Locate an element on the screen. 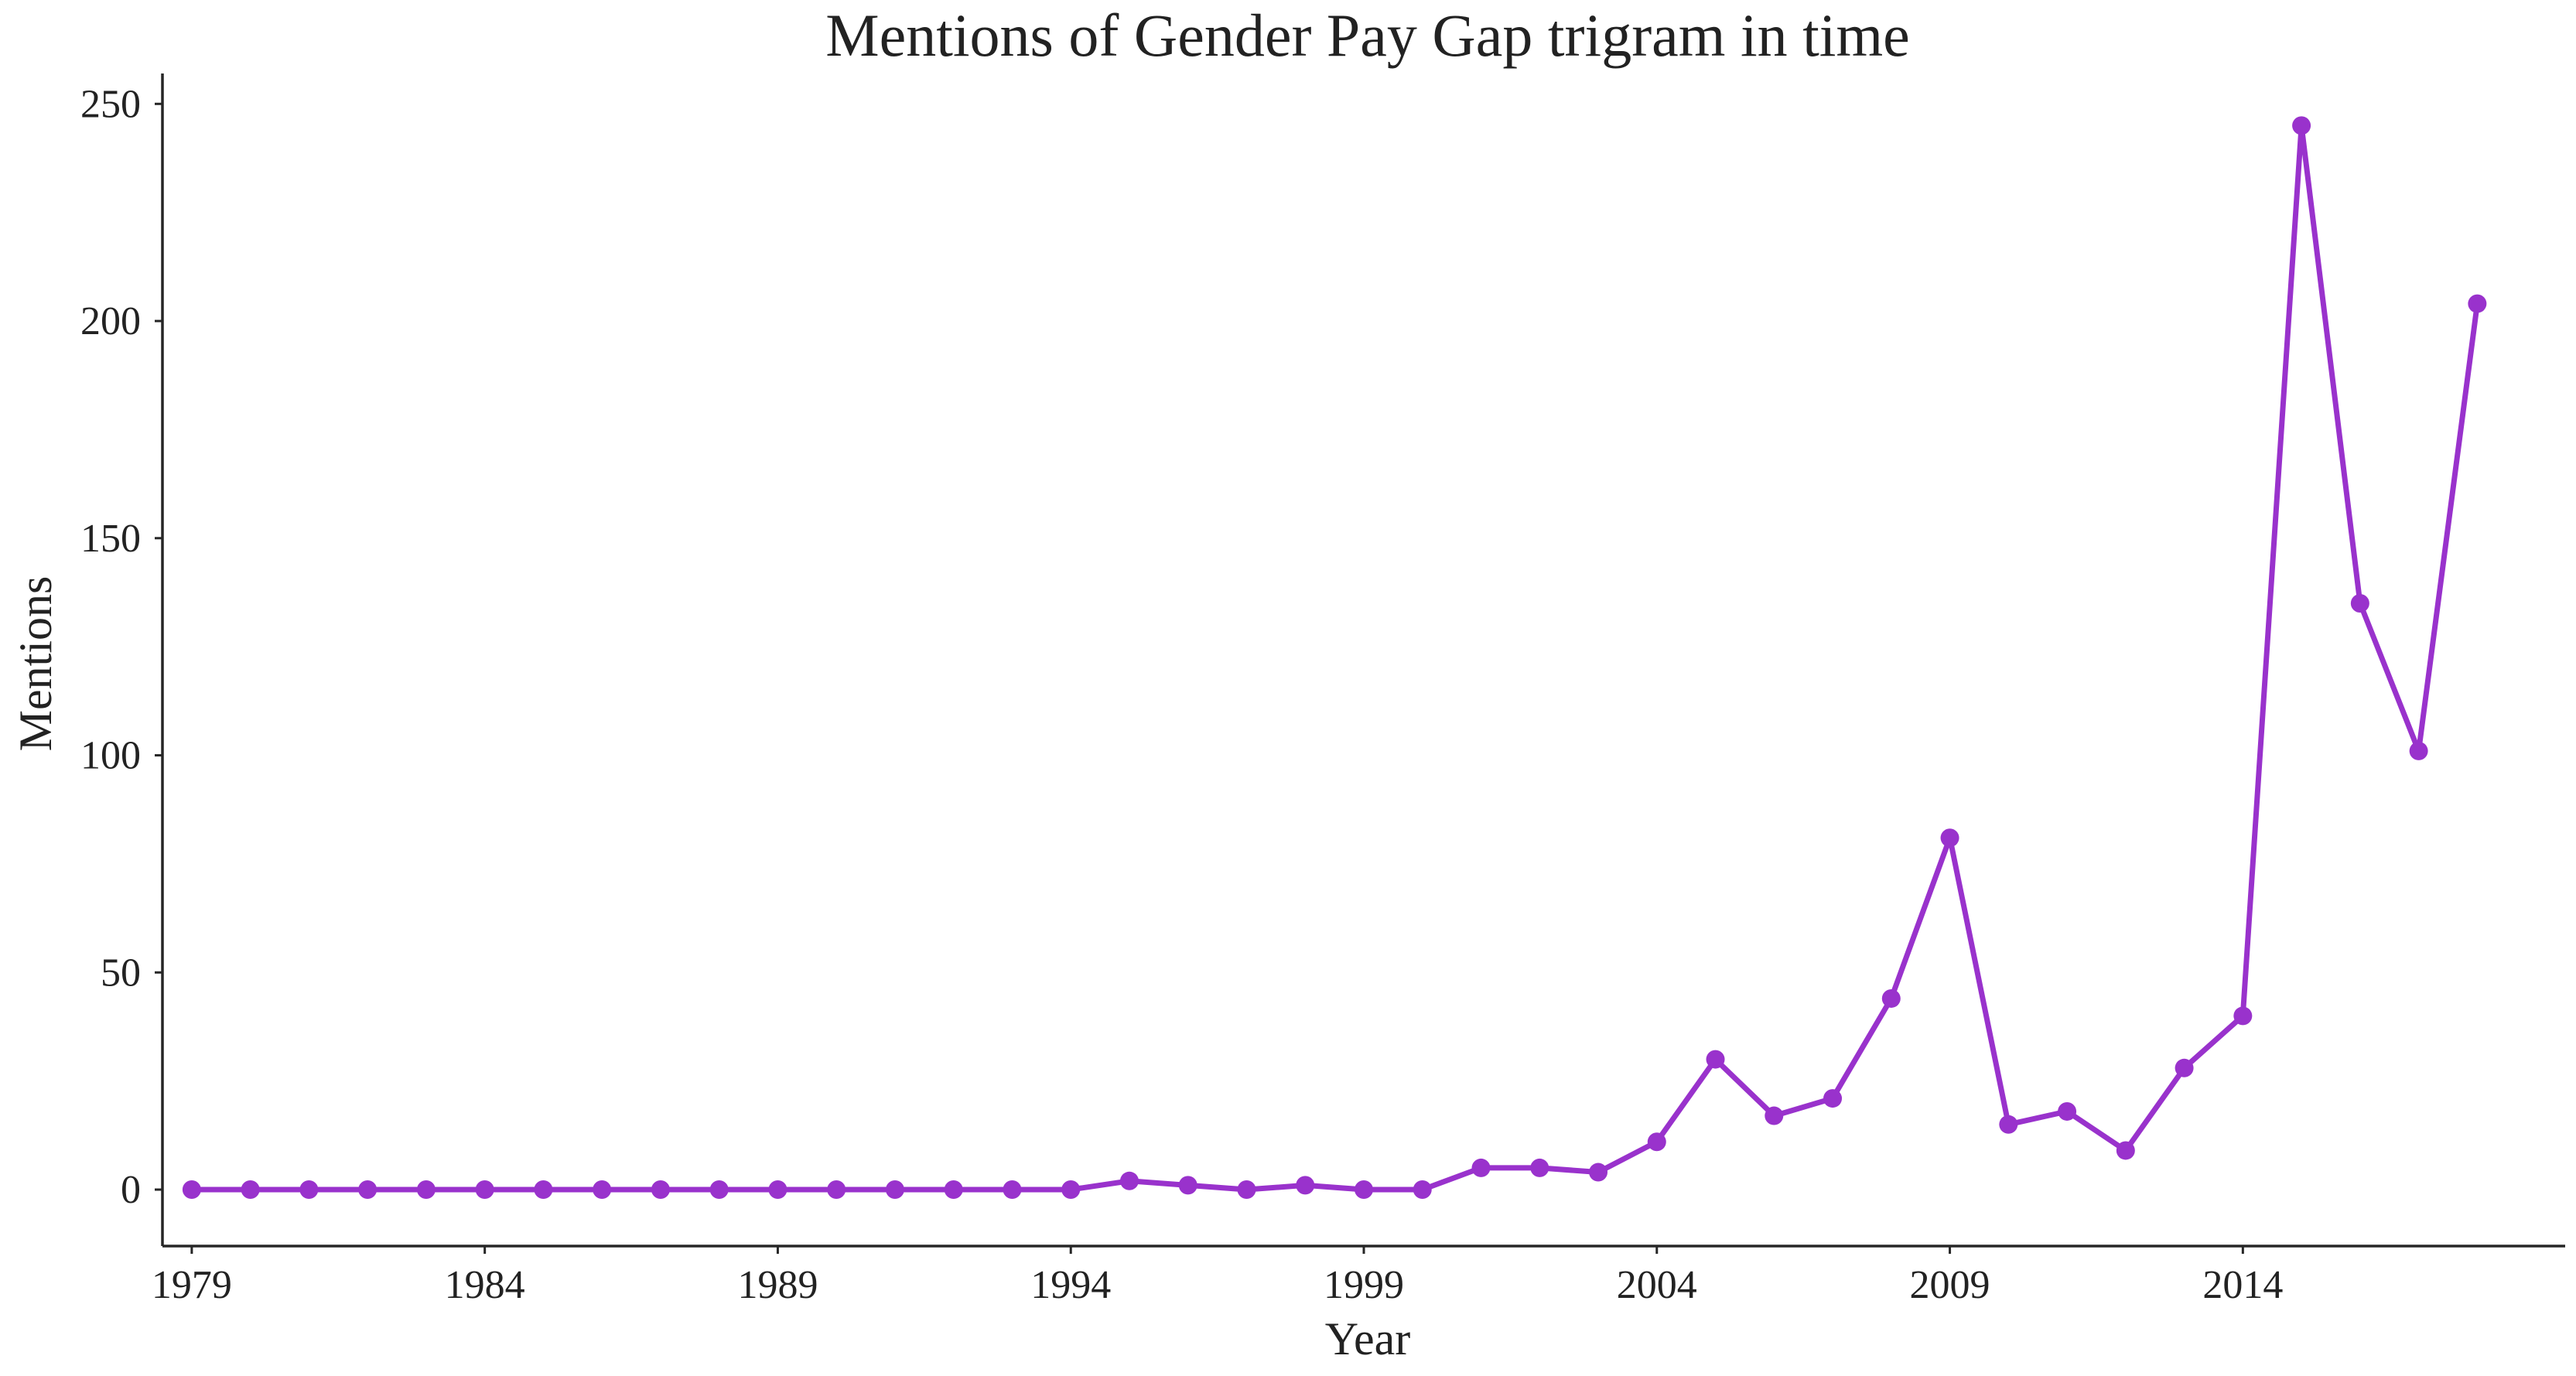  x-tick-label: 2014 is located at coordinates (2242, 1285).